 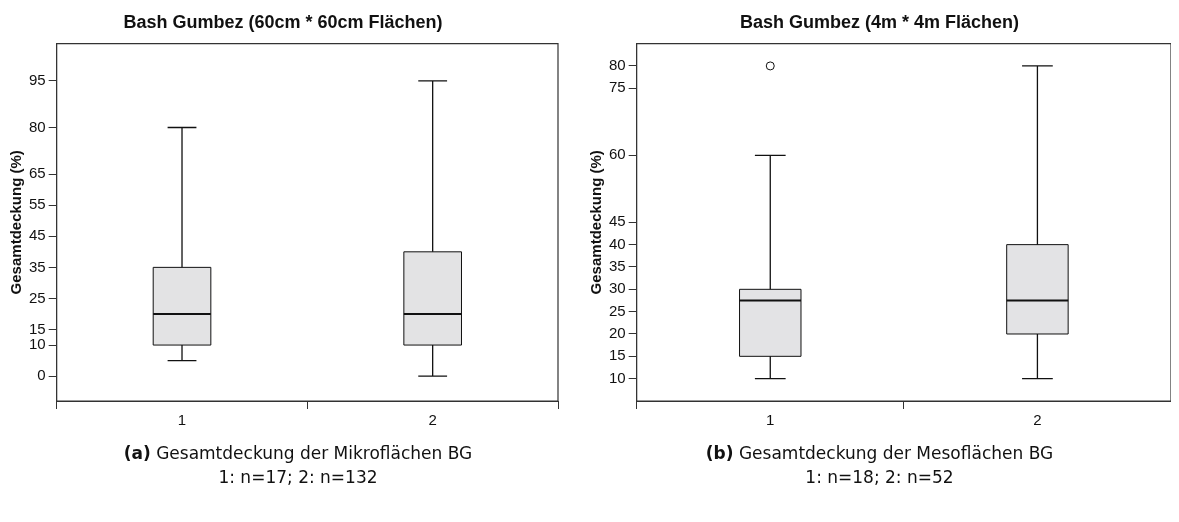 What do you see at coordinates (617, 154) in the screenshot?
I see `y-tick-label: 60` at bounding box center [617, 154].